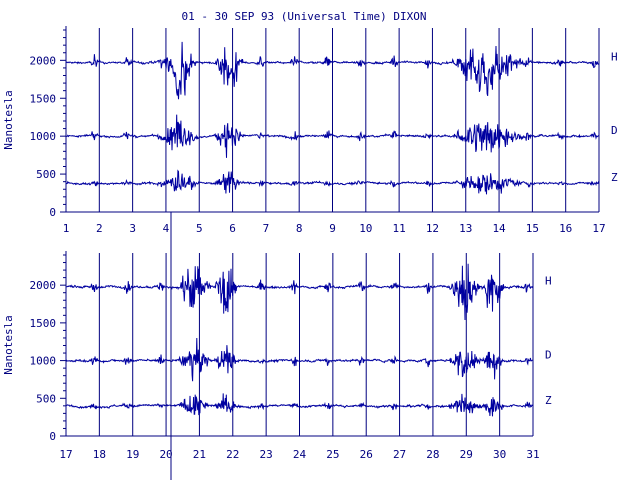  I want to click on x-tick-label: 19, so click(132, 454).